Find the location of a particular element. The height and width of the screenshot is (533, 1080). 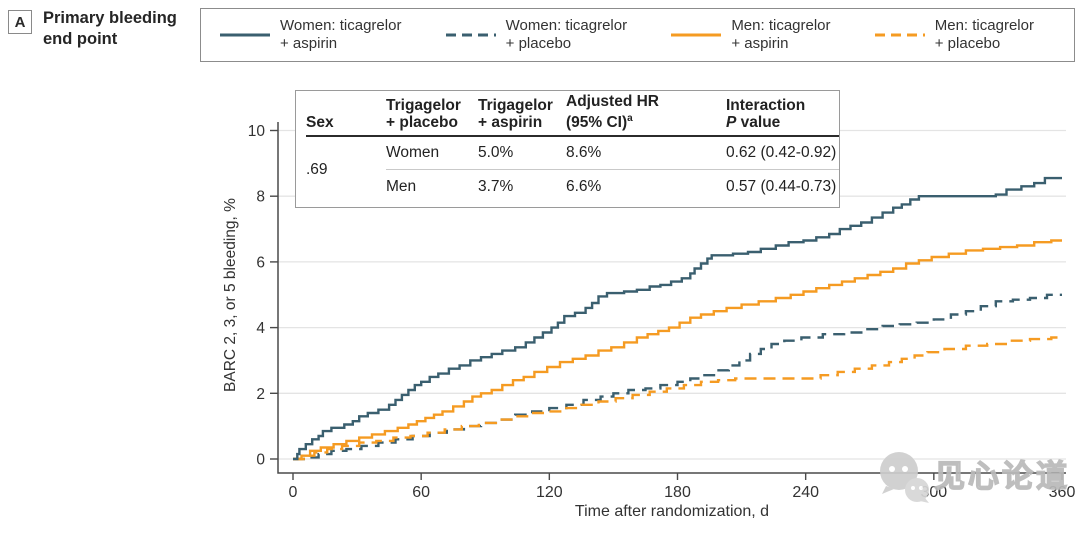

table-cell-women-sex: Women is located at coordinates (432, 153).